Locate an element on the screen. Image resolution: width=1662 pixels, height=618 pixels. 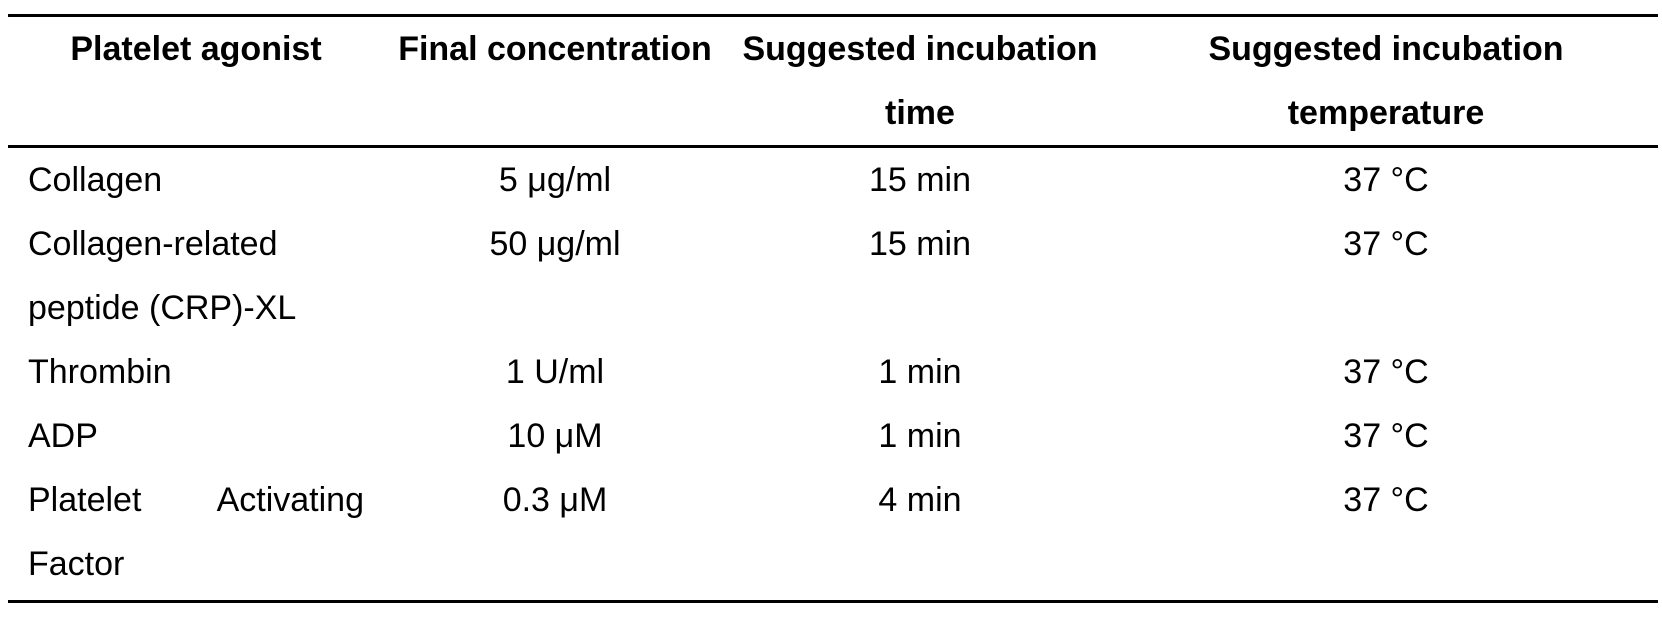
agonist-cell: Thrombin is located at coordinates (100, 372).